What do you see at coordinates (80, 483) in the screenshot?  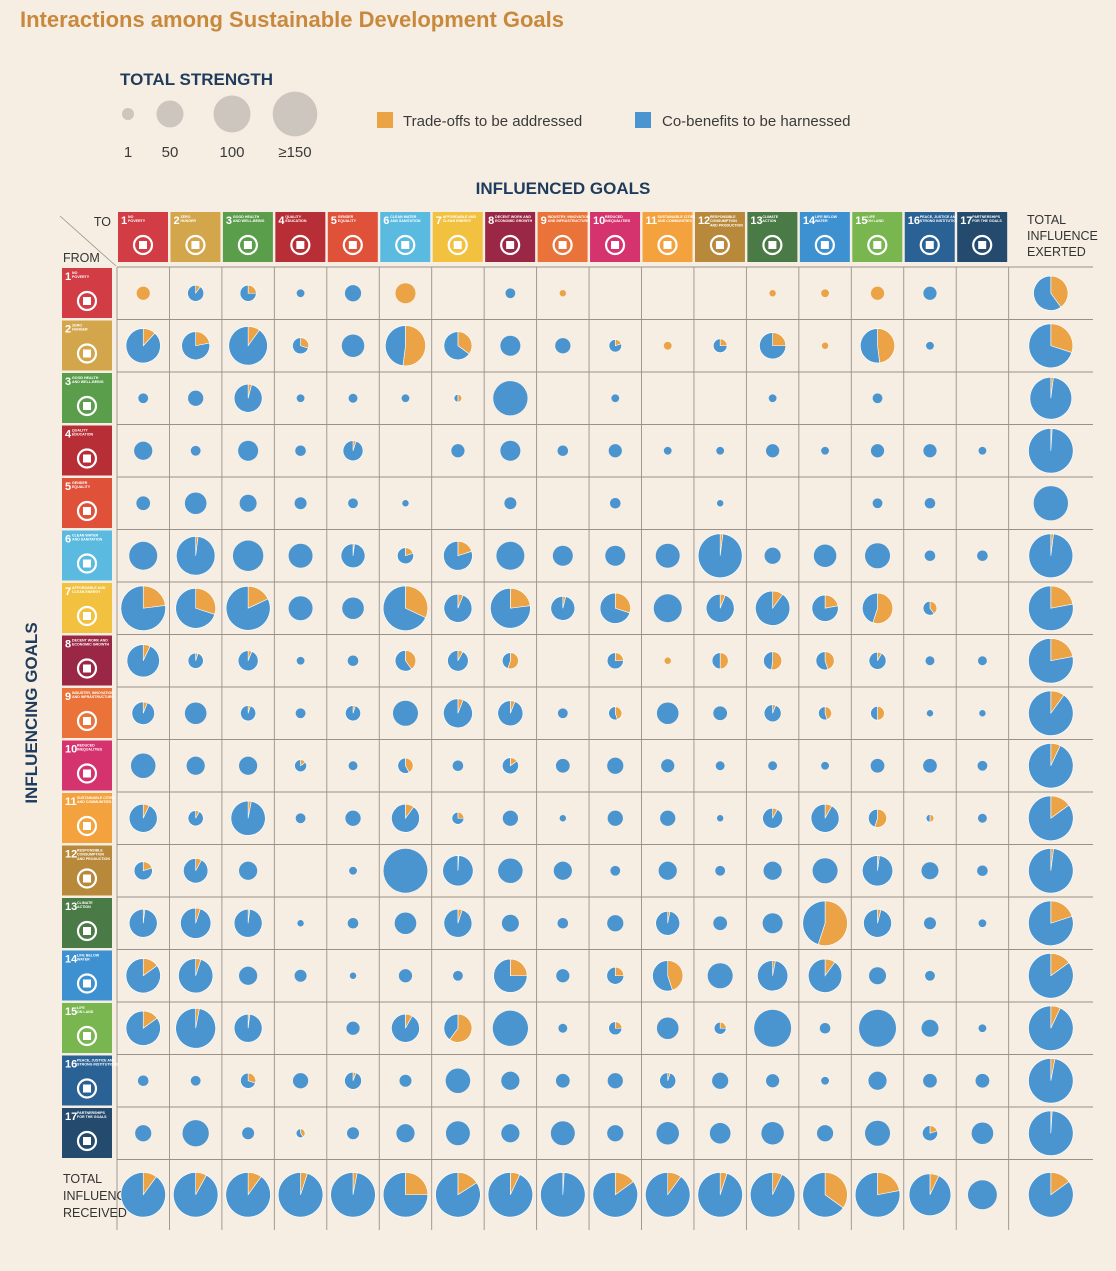 I see `goal-label: GENDER` at bounding box center [80, 483].